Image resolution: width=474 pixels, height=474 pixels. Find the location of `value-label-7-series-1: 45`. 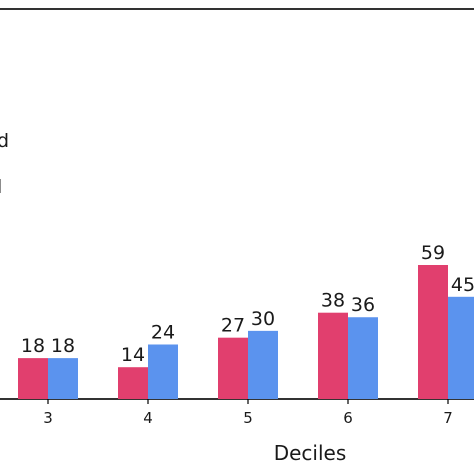

value-label-7-series-1: 45 is located at coordinates (462, 285).